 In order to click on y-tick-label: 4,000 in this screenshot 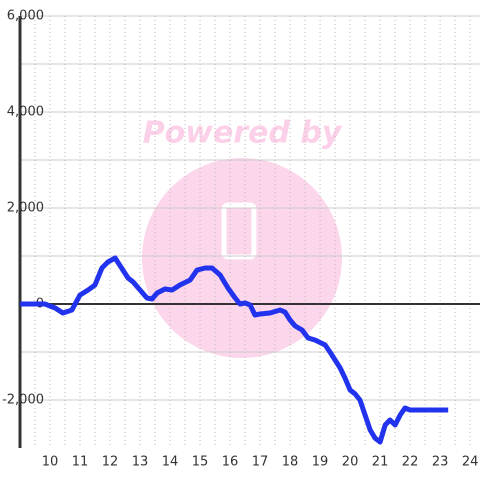, I will do `click(25, 112)`.